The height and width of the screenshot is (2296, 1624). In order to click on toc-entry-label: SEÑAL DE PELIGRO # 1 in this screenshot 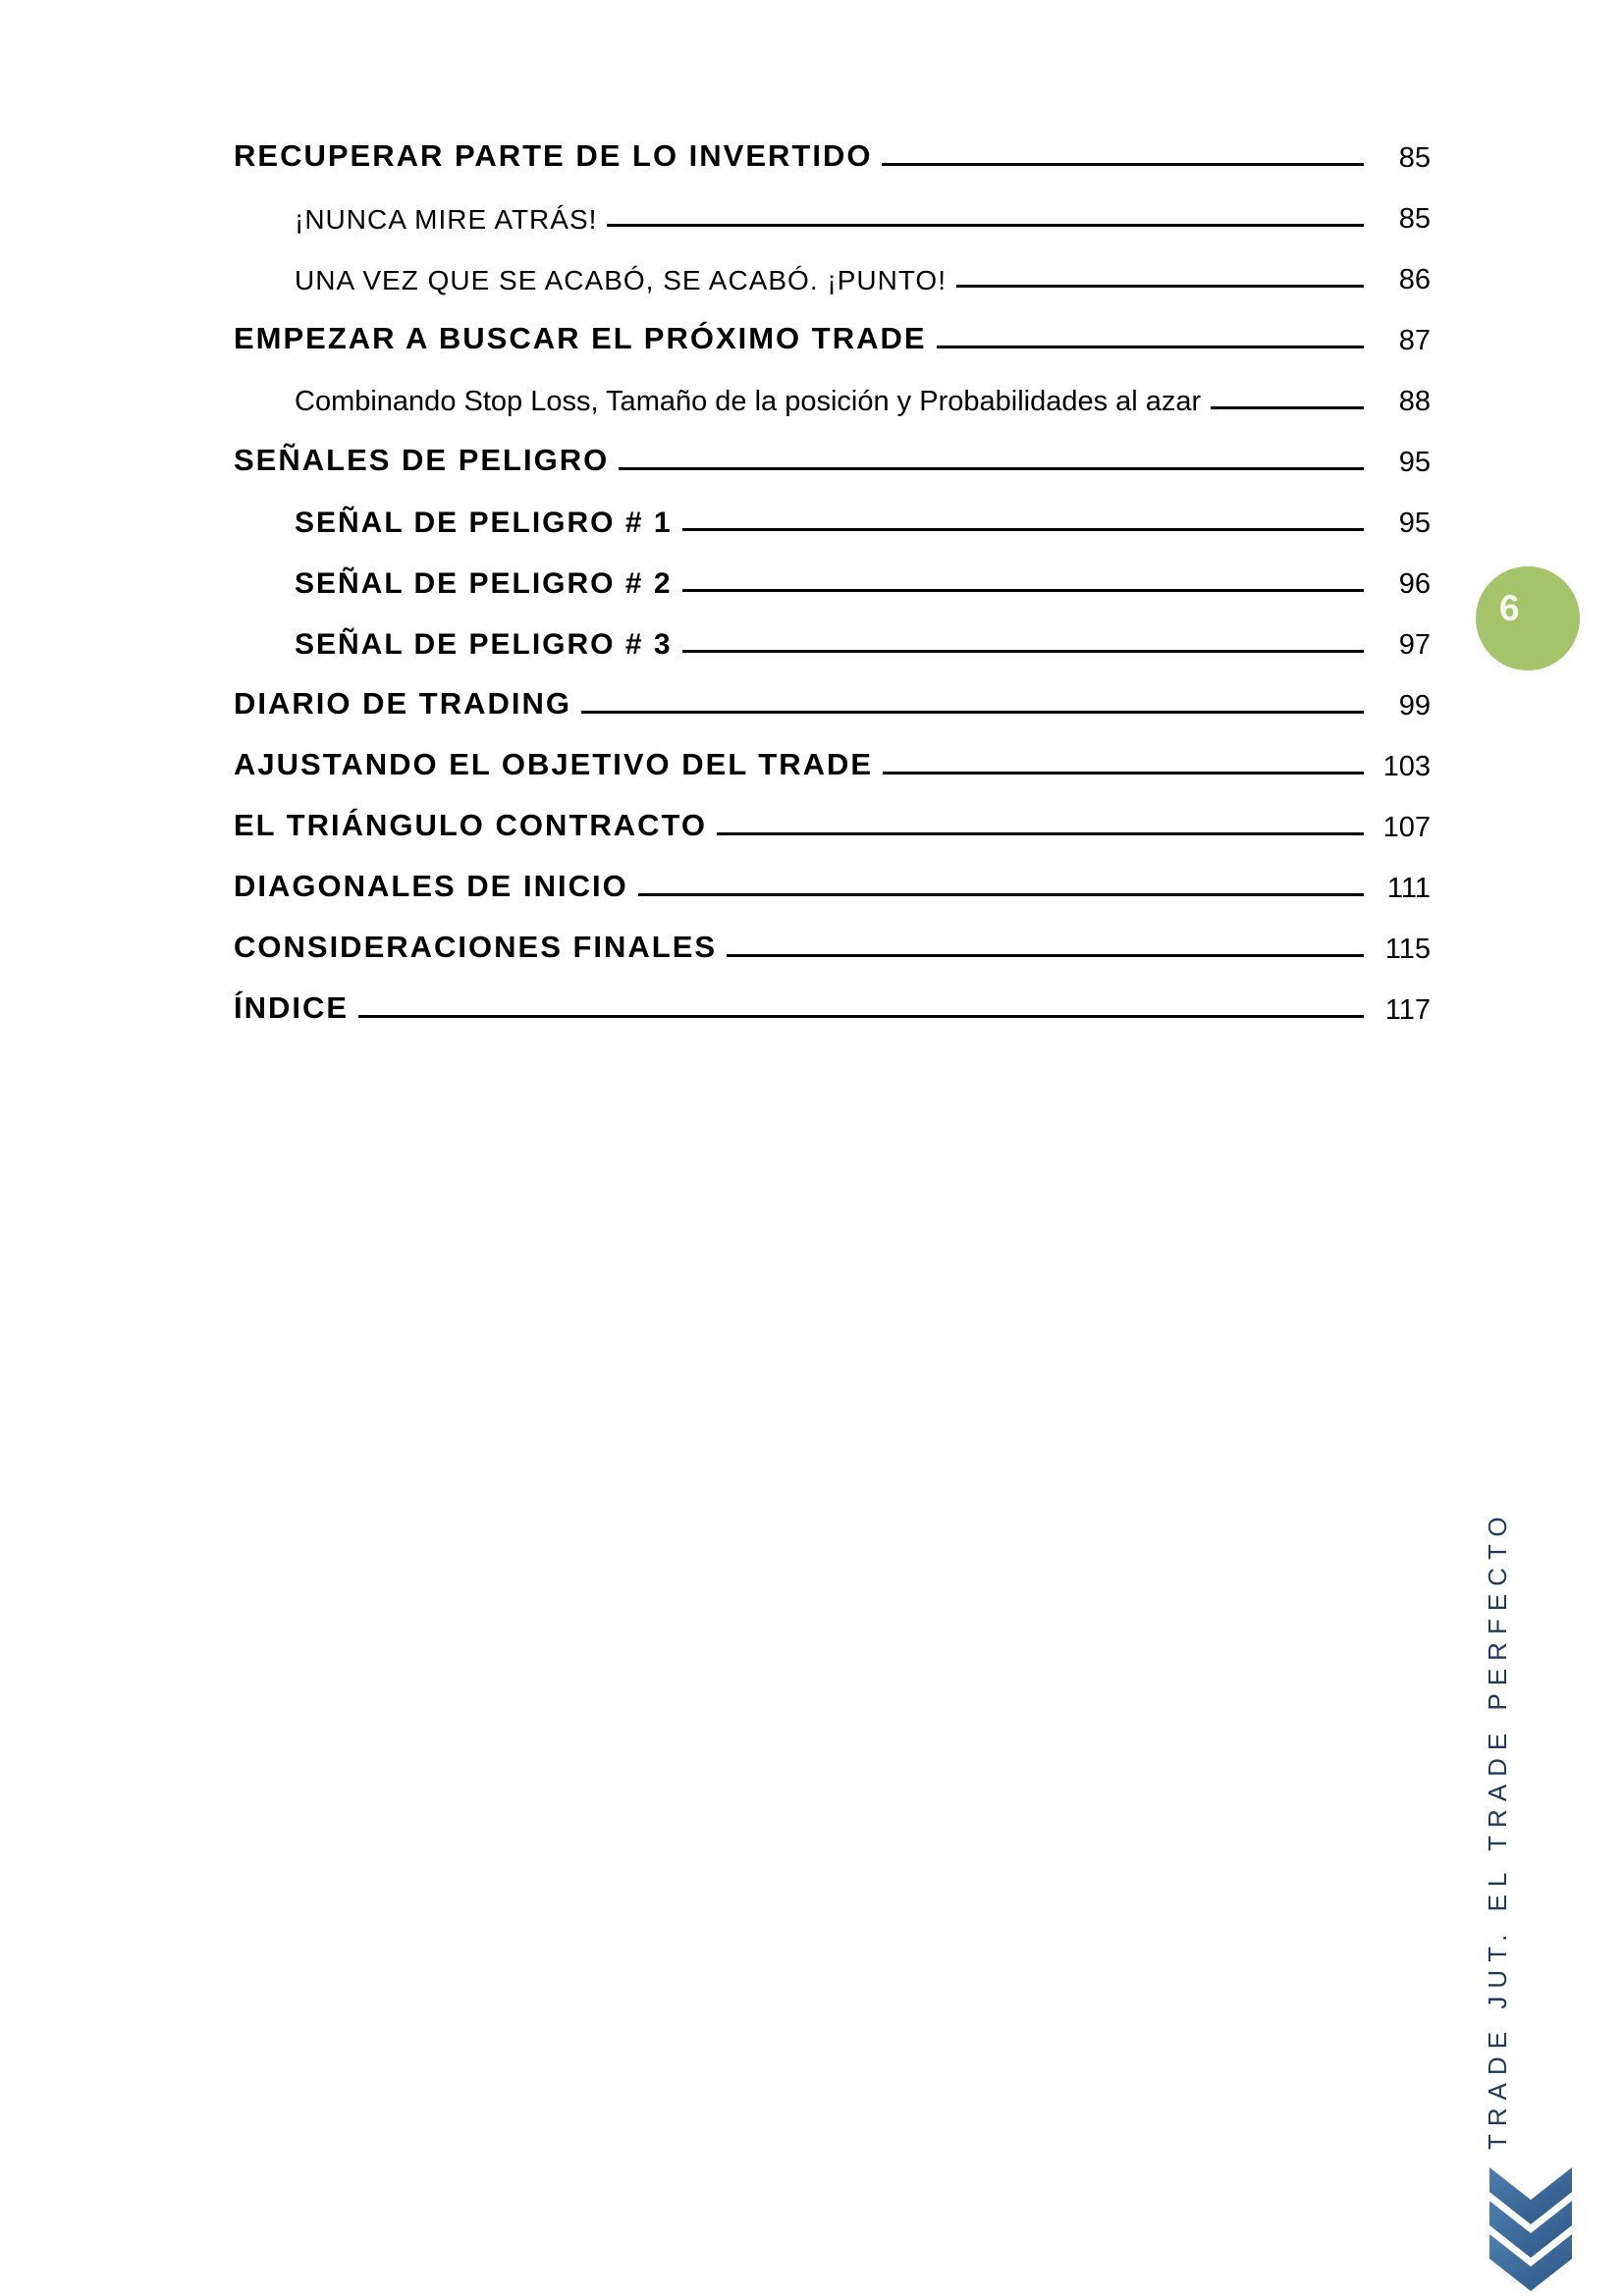, I will do `click(484, 522)`.